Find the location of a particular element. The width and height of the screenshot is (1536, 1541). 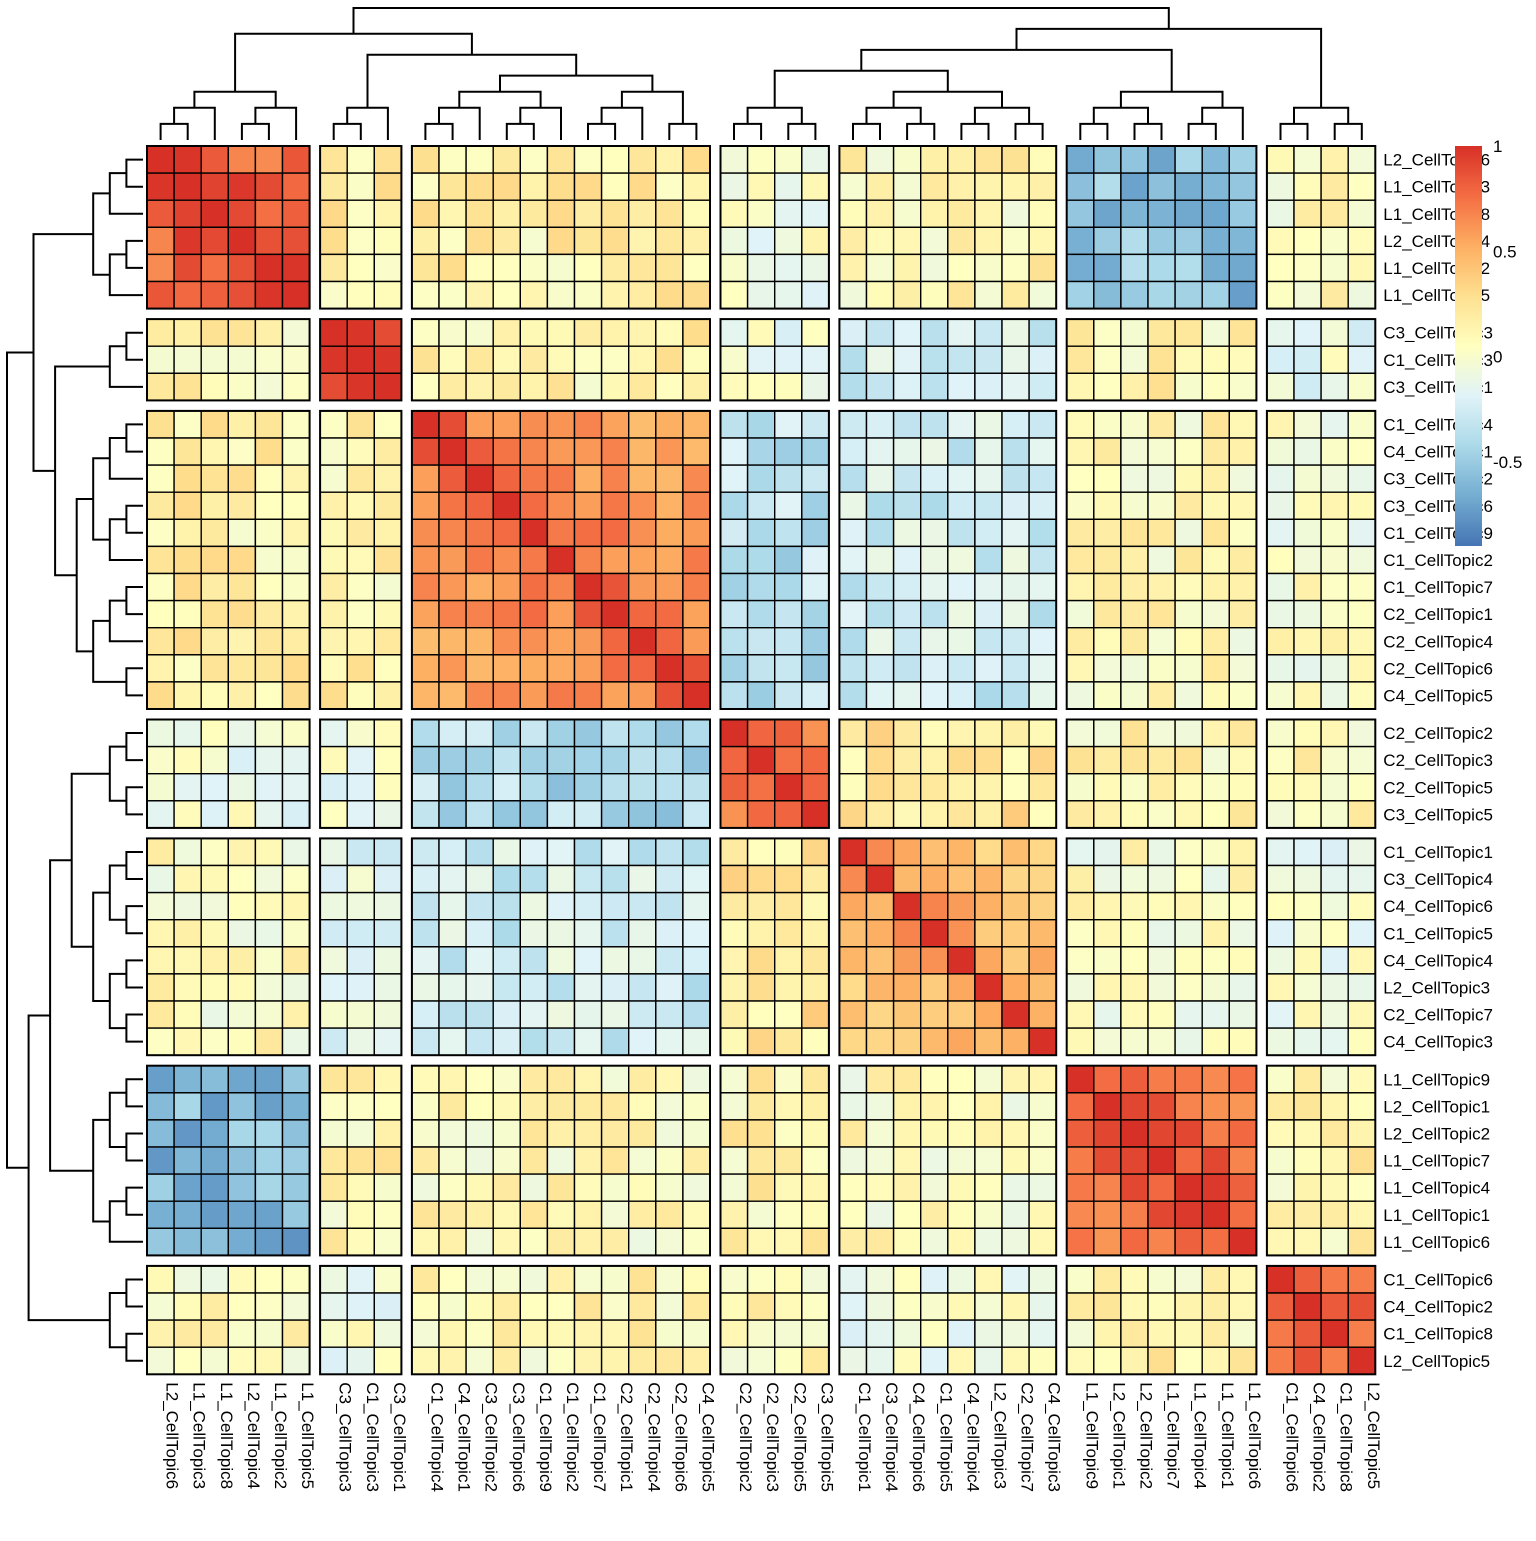

row-label: C4_CellTopic4 is located at coordinates (1438, 960).